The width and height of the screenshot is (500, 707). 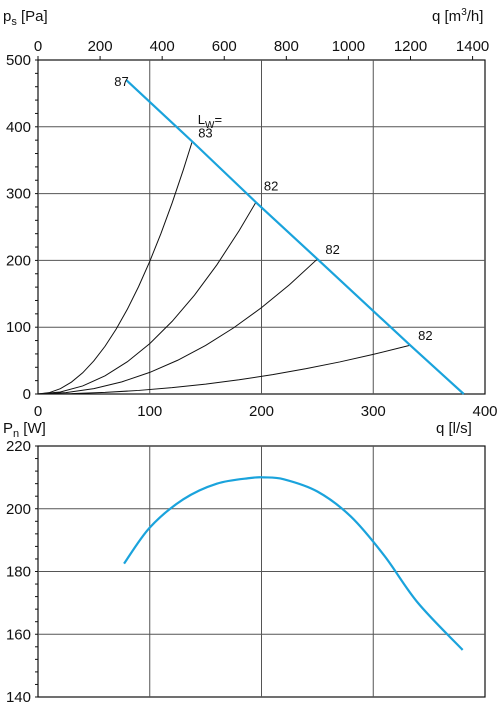 What do you see at coordinates (38, 46) in the screenshot?
I see `top-x-tick-label: 0` at bounding box center [38, 46].